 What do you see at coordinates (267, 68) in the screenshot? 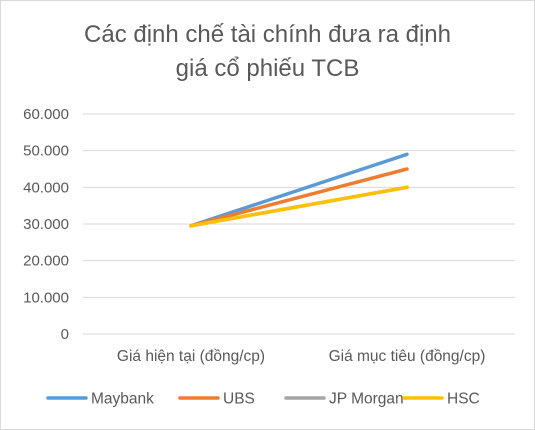
I see `chart-title-line-2: giá cổ phiếu TCB` at bounding box center [267, 68].